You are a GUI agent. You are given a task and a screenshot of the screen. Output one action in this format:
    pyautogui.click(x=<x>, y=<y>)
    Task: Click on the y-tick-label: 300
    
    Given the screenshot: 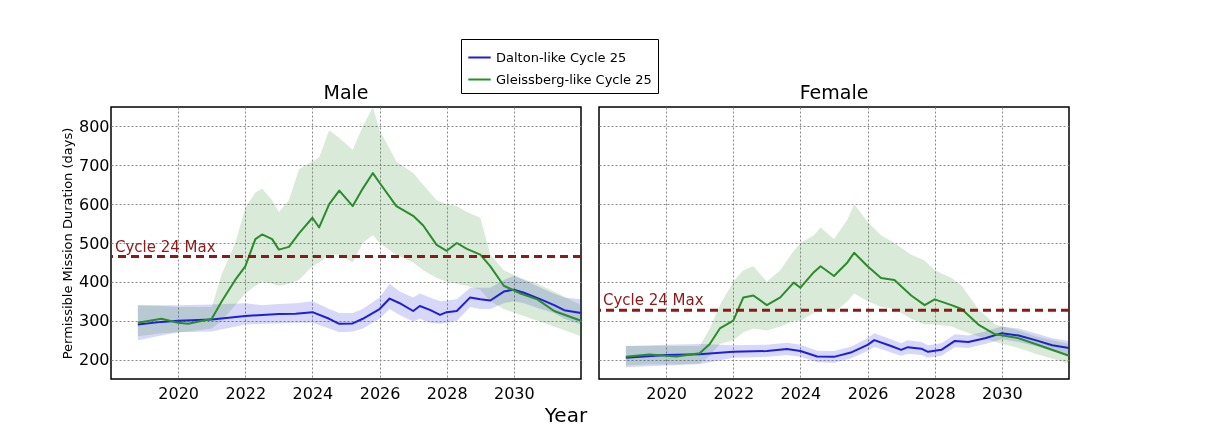 What is the action you would take?
    pyautogui.click(x=94, y=321)
    